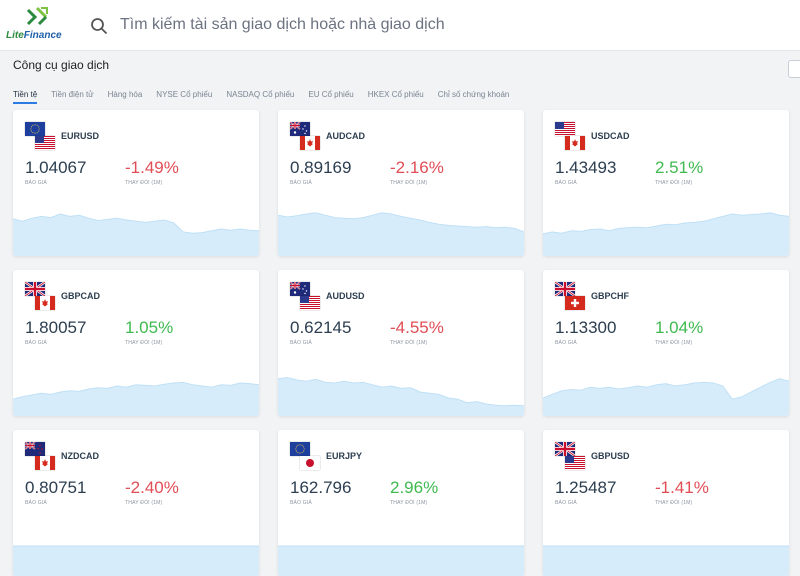 The width and height of the screenshot is (800, 576). Describe the element at coordinates (34, 448) in the screenshot. I see `nz-flag-icon` at that location.